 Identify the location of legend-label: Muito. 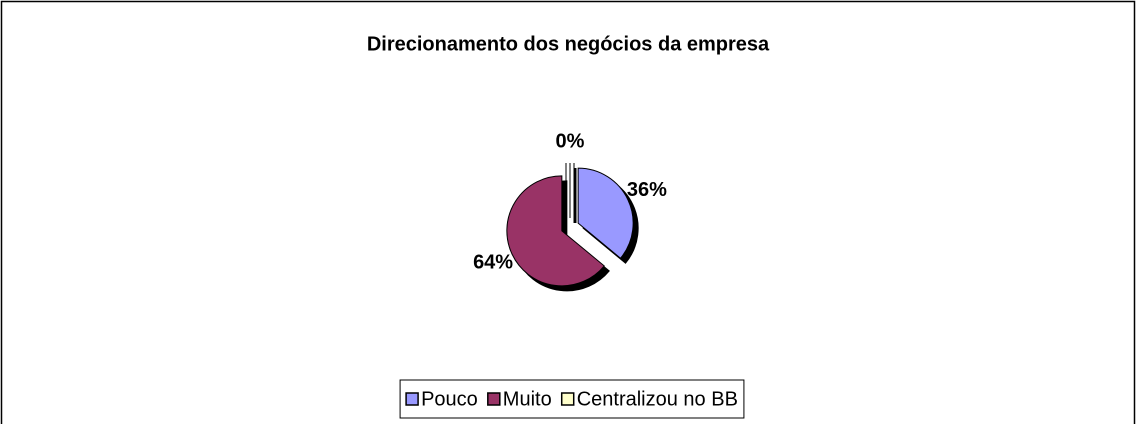
(527, 399).